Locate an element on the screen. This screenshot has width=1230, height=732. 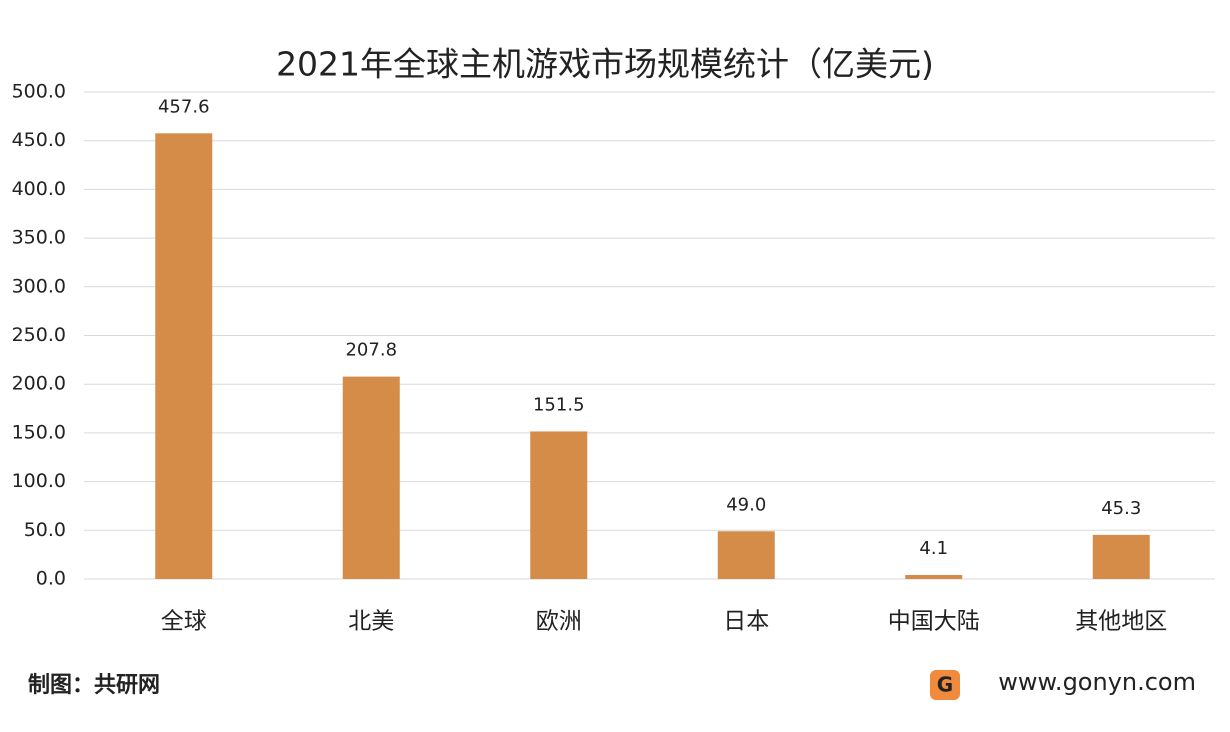
x-tick-label: 日本 is located at coordinates (746, 622).